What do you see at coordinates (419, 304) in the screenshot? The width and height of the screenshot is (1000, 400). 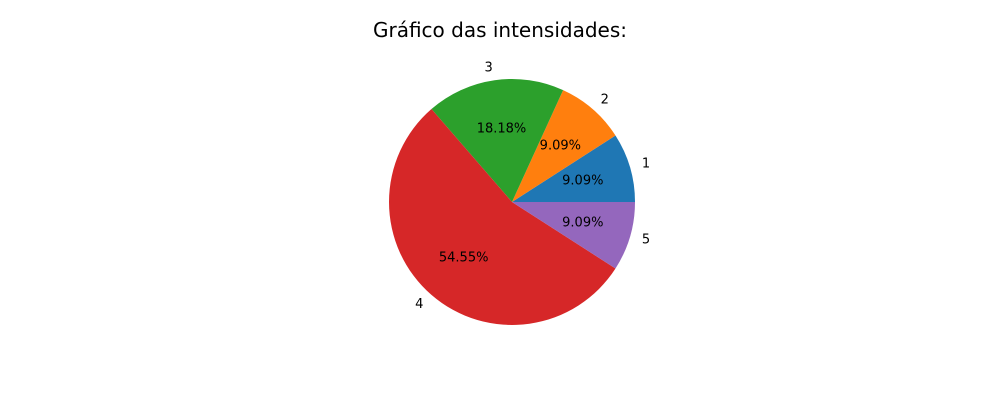 I see `pie-category-label: 4` at bounding box center [419, 304].